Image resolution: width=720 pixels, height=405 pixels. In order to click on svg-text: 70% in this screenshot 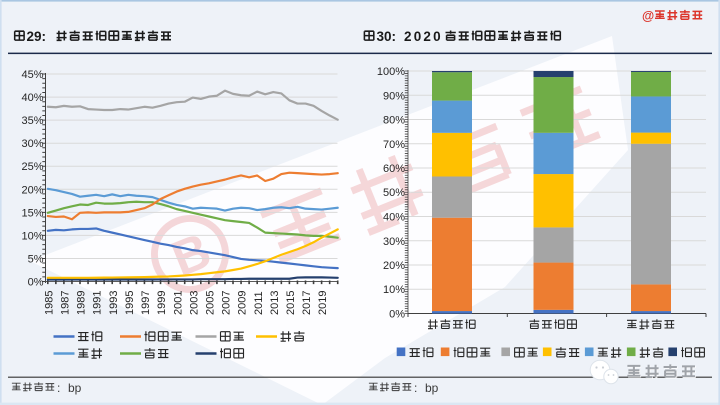, I will do `click(394, 145)`.